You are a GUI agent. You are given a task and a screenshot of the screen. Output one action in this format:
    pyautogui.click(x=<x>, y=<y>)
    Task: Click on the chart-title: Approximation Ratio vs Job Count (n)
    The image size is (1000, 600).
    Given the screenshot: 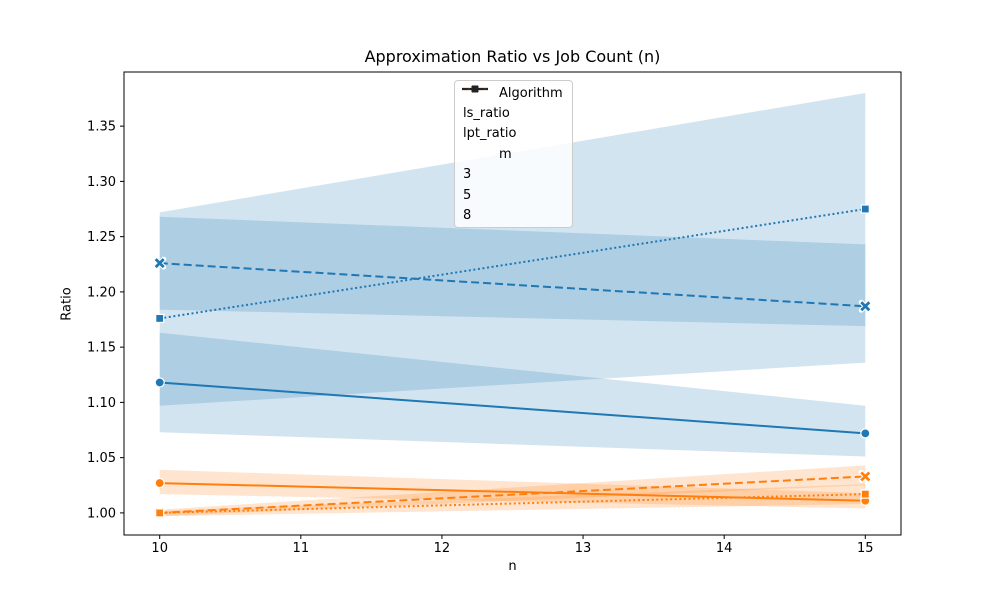 What is the action you would take?
    pyautogui.click(x=512, y=56)
    